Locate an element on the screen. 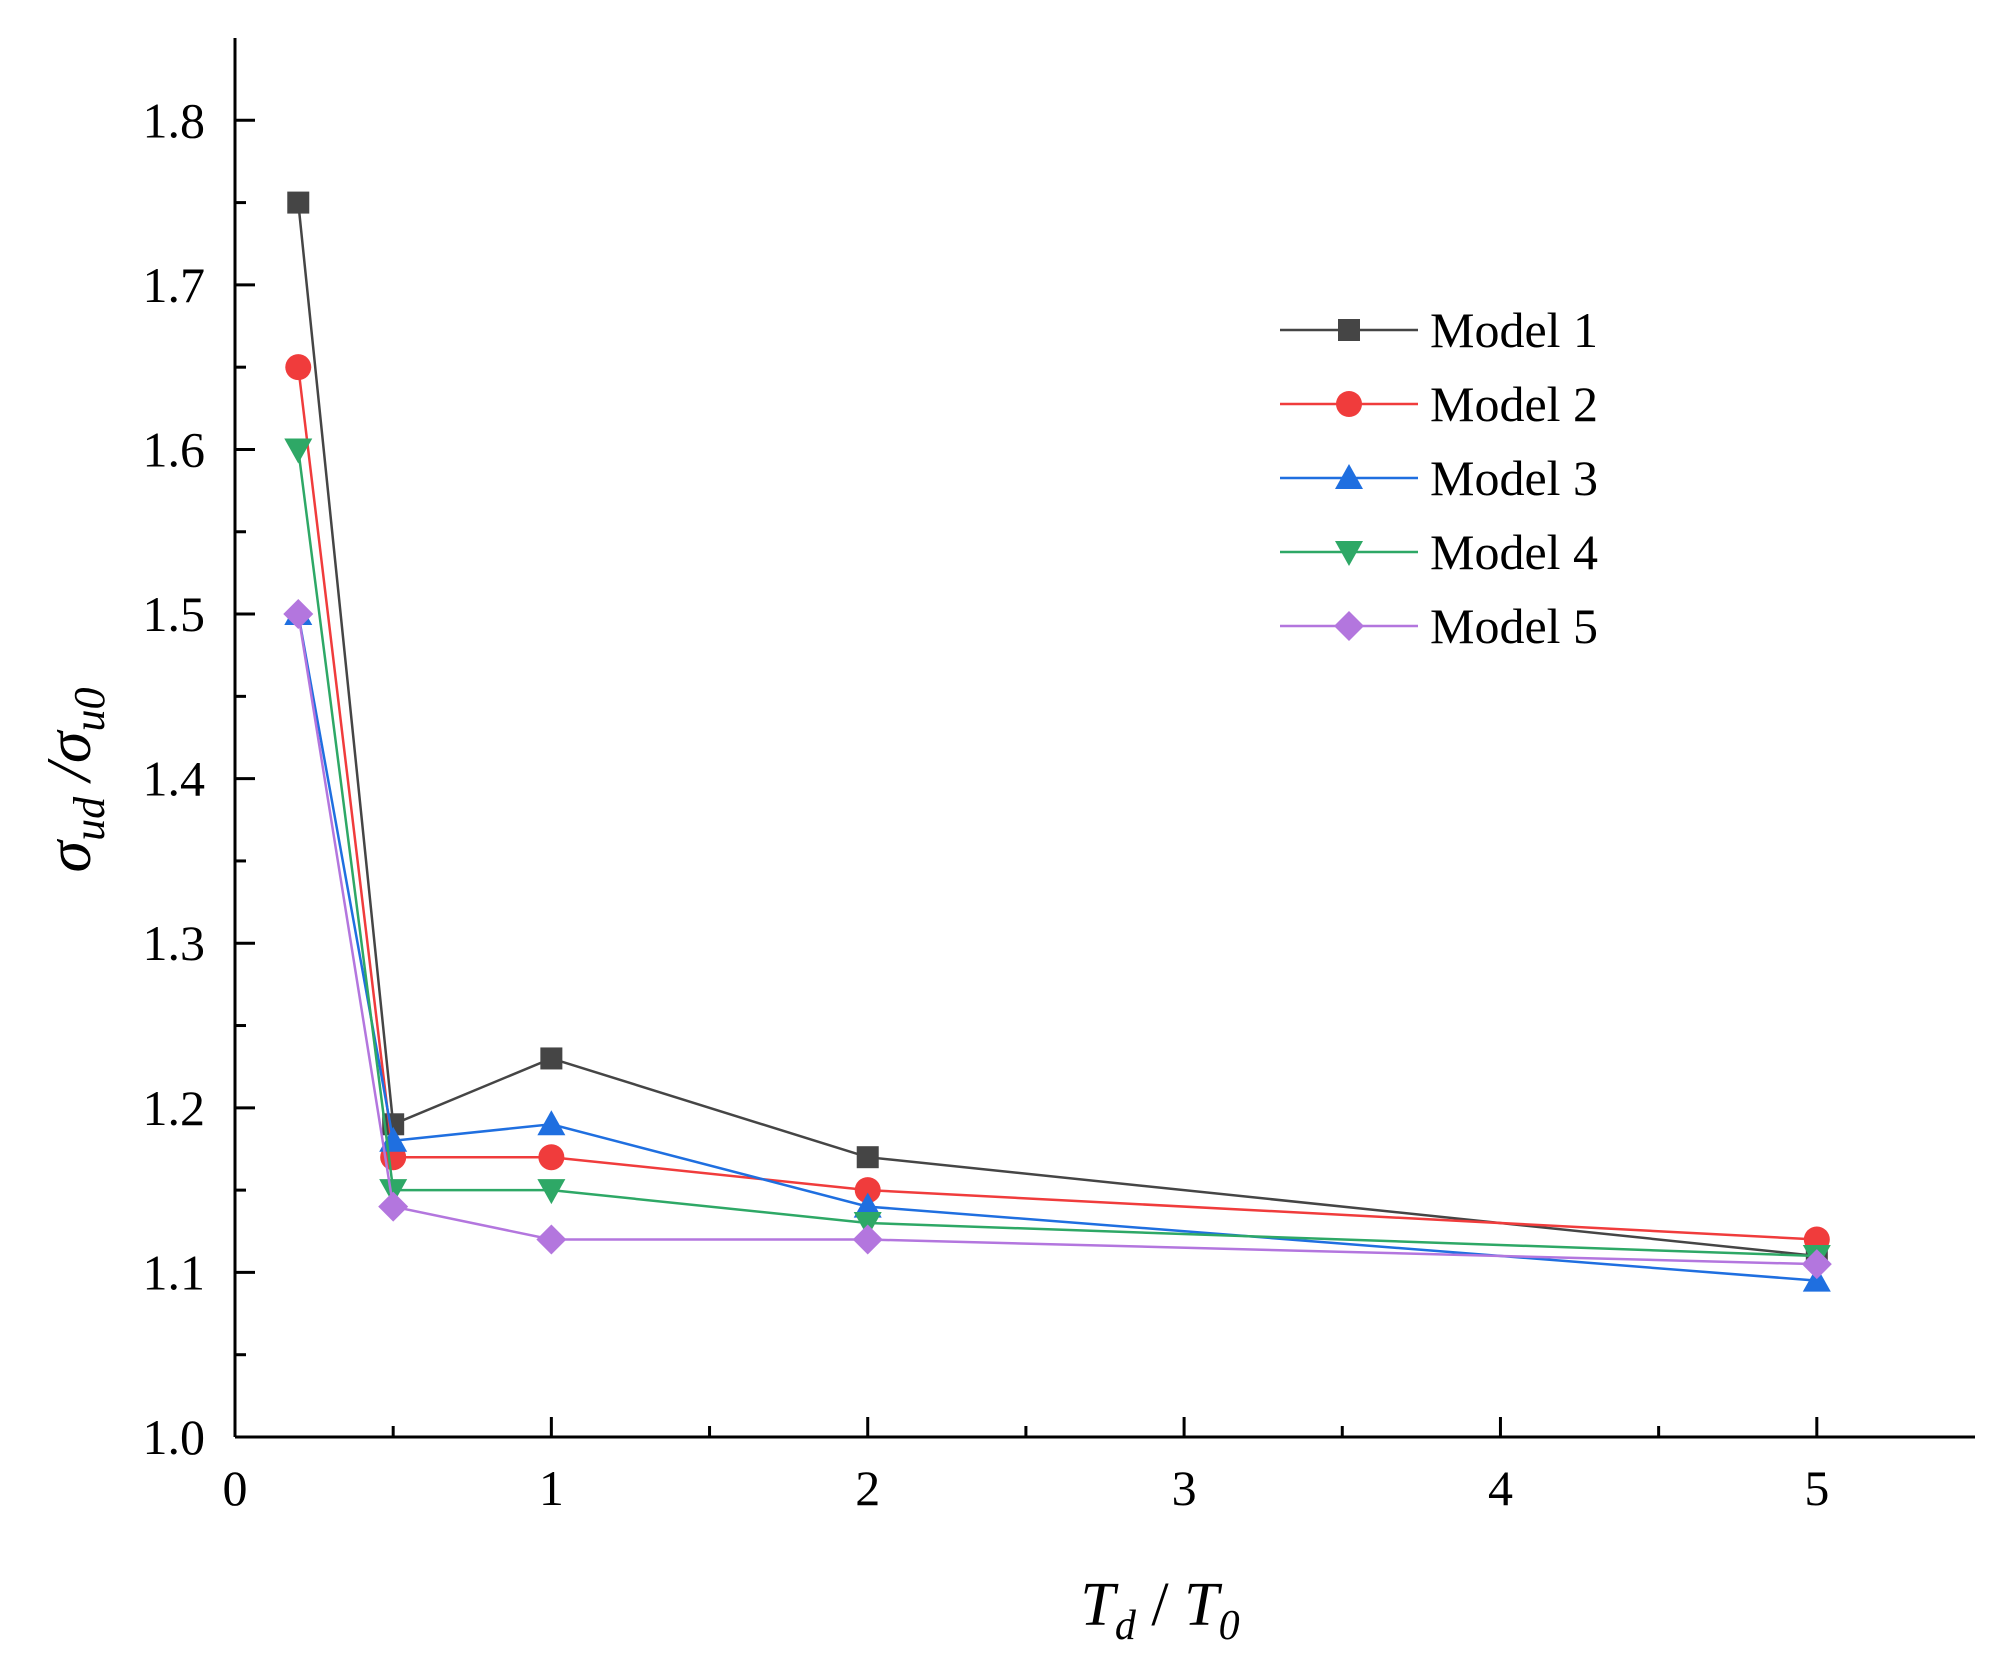 The width and height of the screenshot is (1992, 1665). y-title-sub2: u0 is located at coordinates (89, 710).